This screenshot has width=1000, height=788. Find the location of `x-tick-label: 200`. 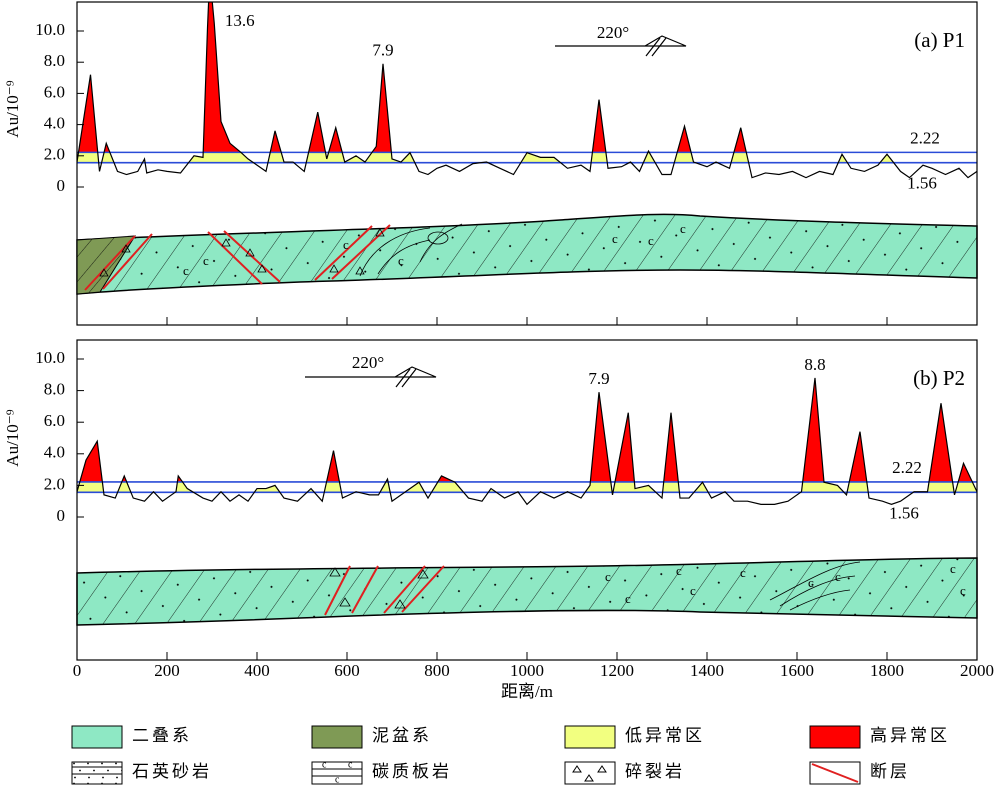

x-tick-label: 200 is located at coordinates (167, 670).